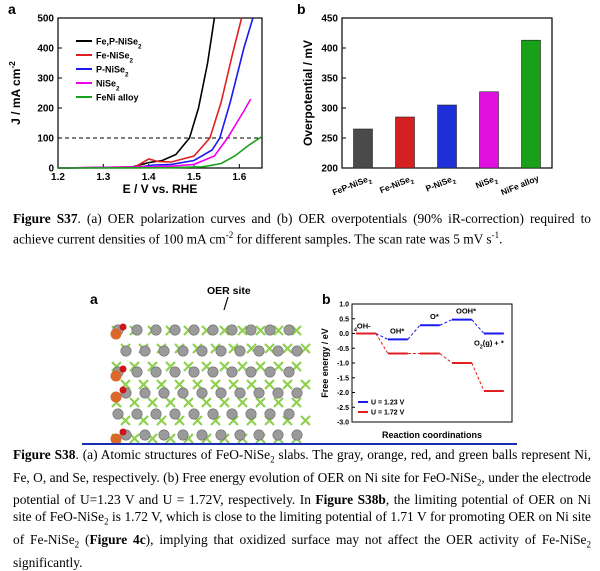 This screenshot has width=600, height=571. I want to click on y-tick-label: 0.5, so click(344, 319).